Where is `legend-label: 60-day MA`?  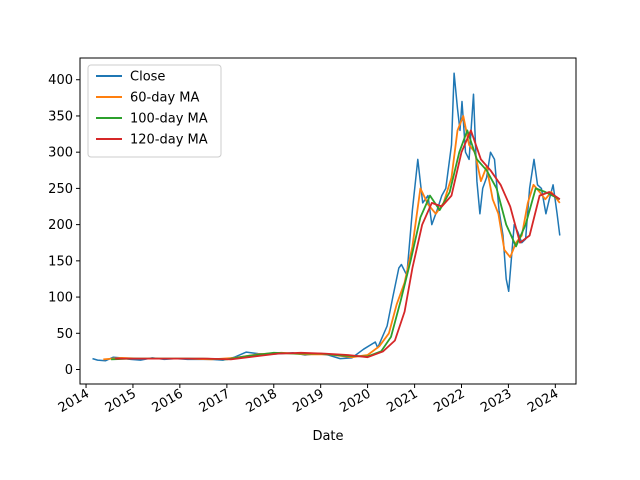 legend-label: 60-day MA is located at coordinates (164, 98).